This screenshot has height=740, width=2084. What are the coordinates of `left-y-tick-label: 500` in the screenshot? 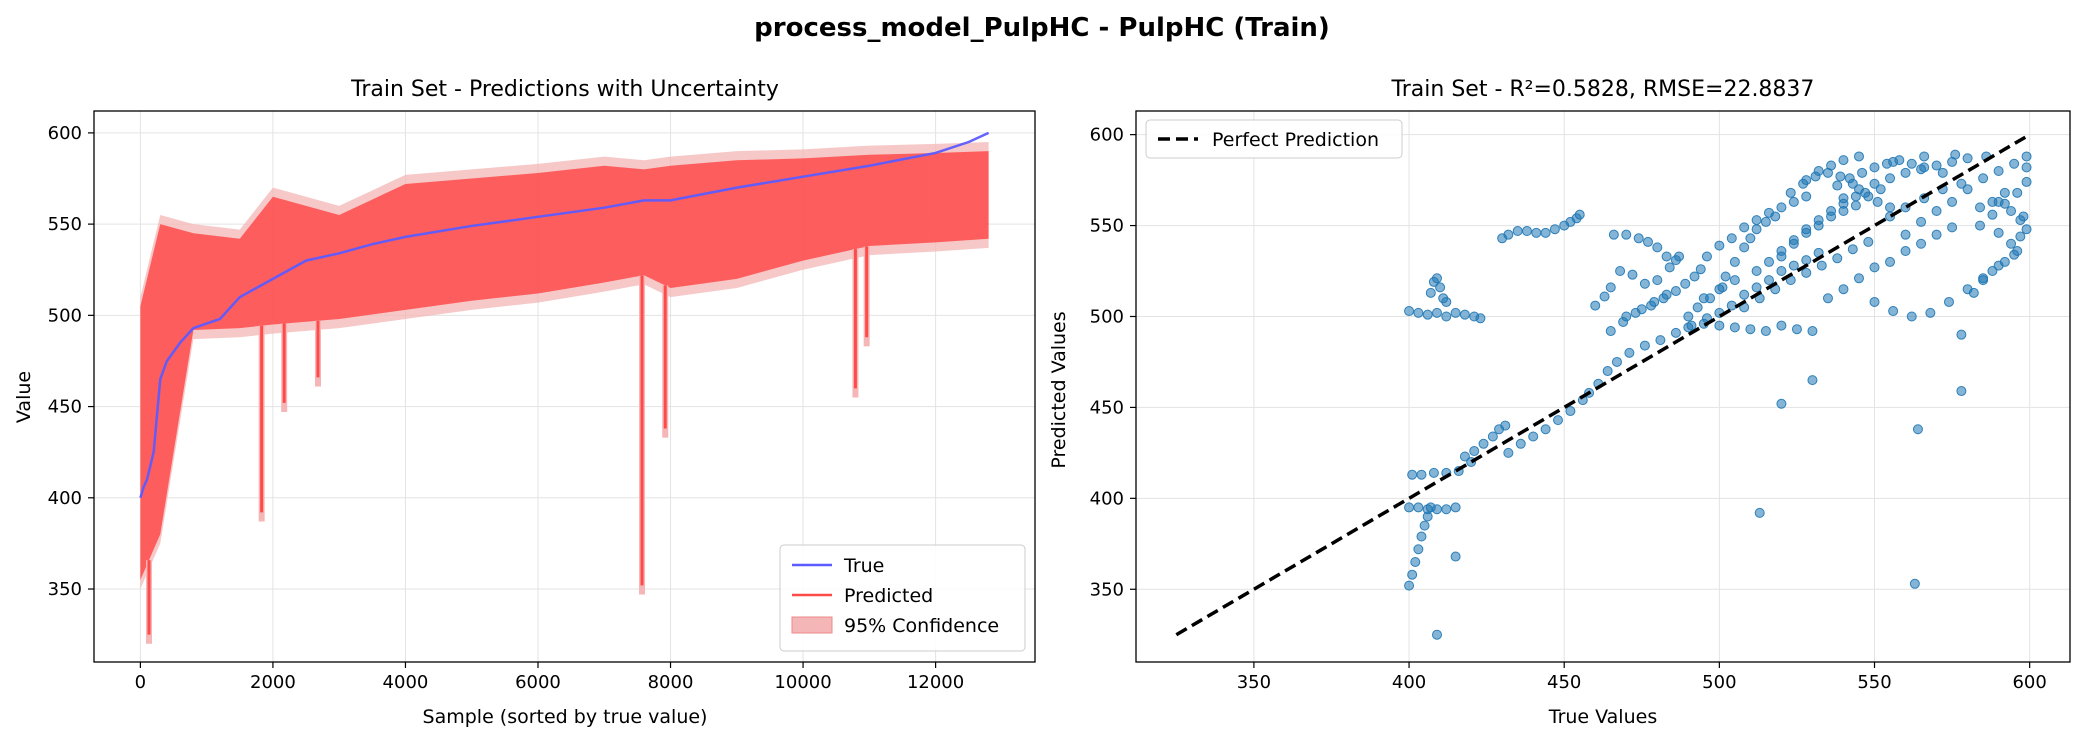 It's located at (65, 315).